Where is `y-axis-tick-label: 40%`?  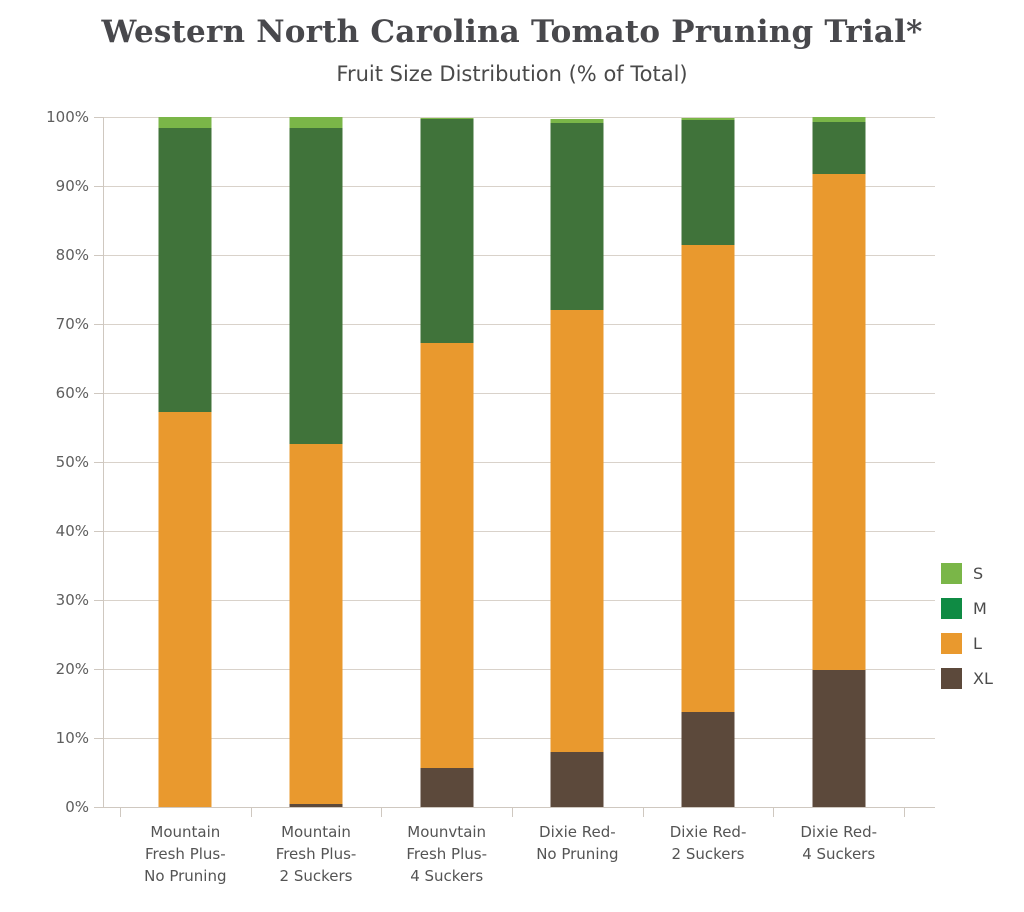 y-axis-tick-label: 40% is located at coordinates (72, 531).